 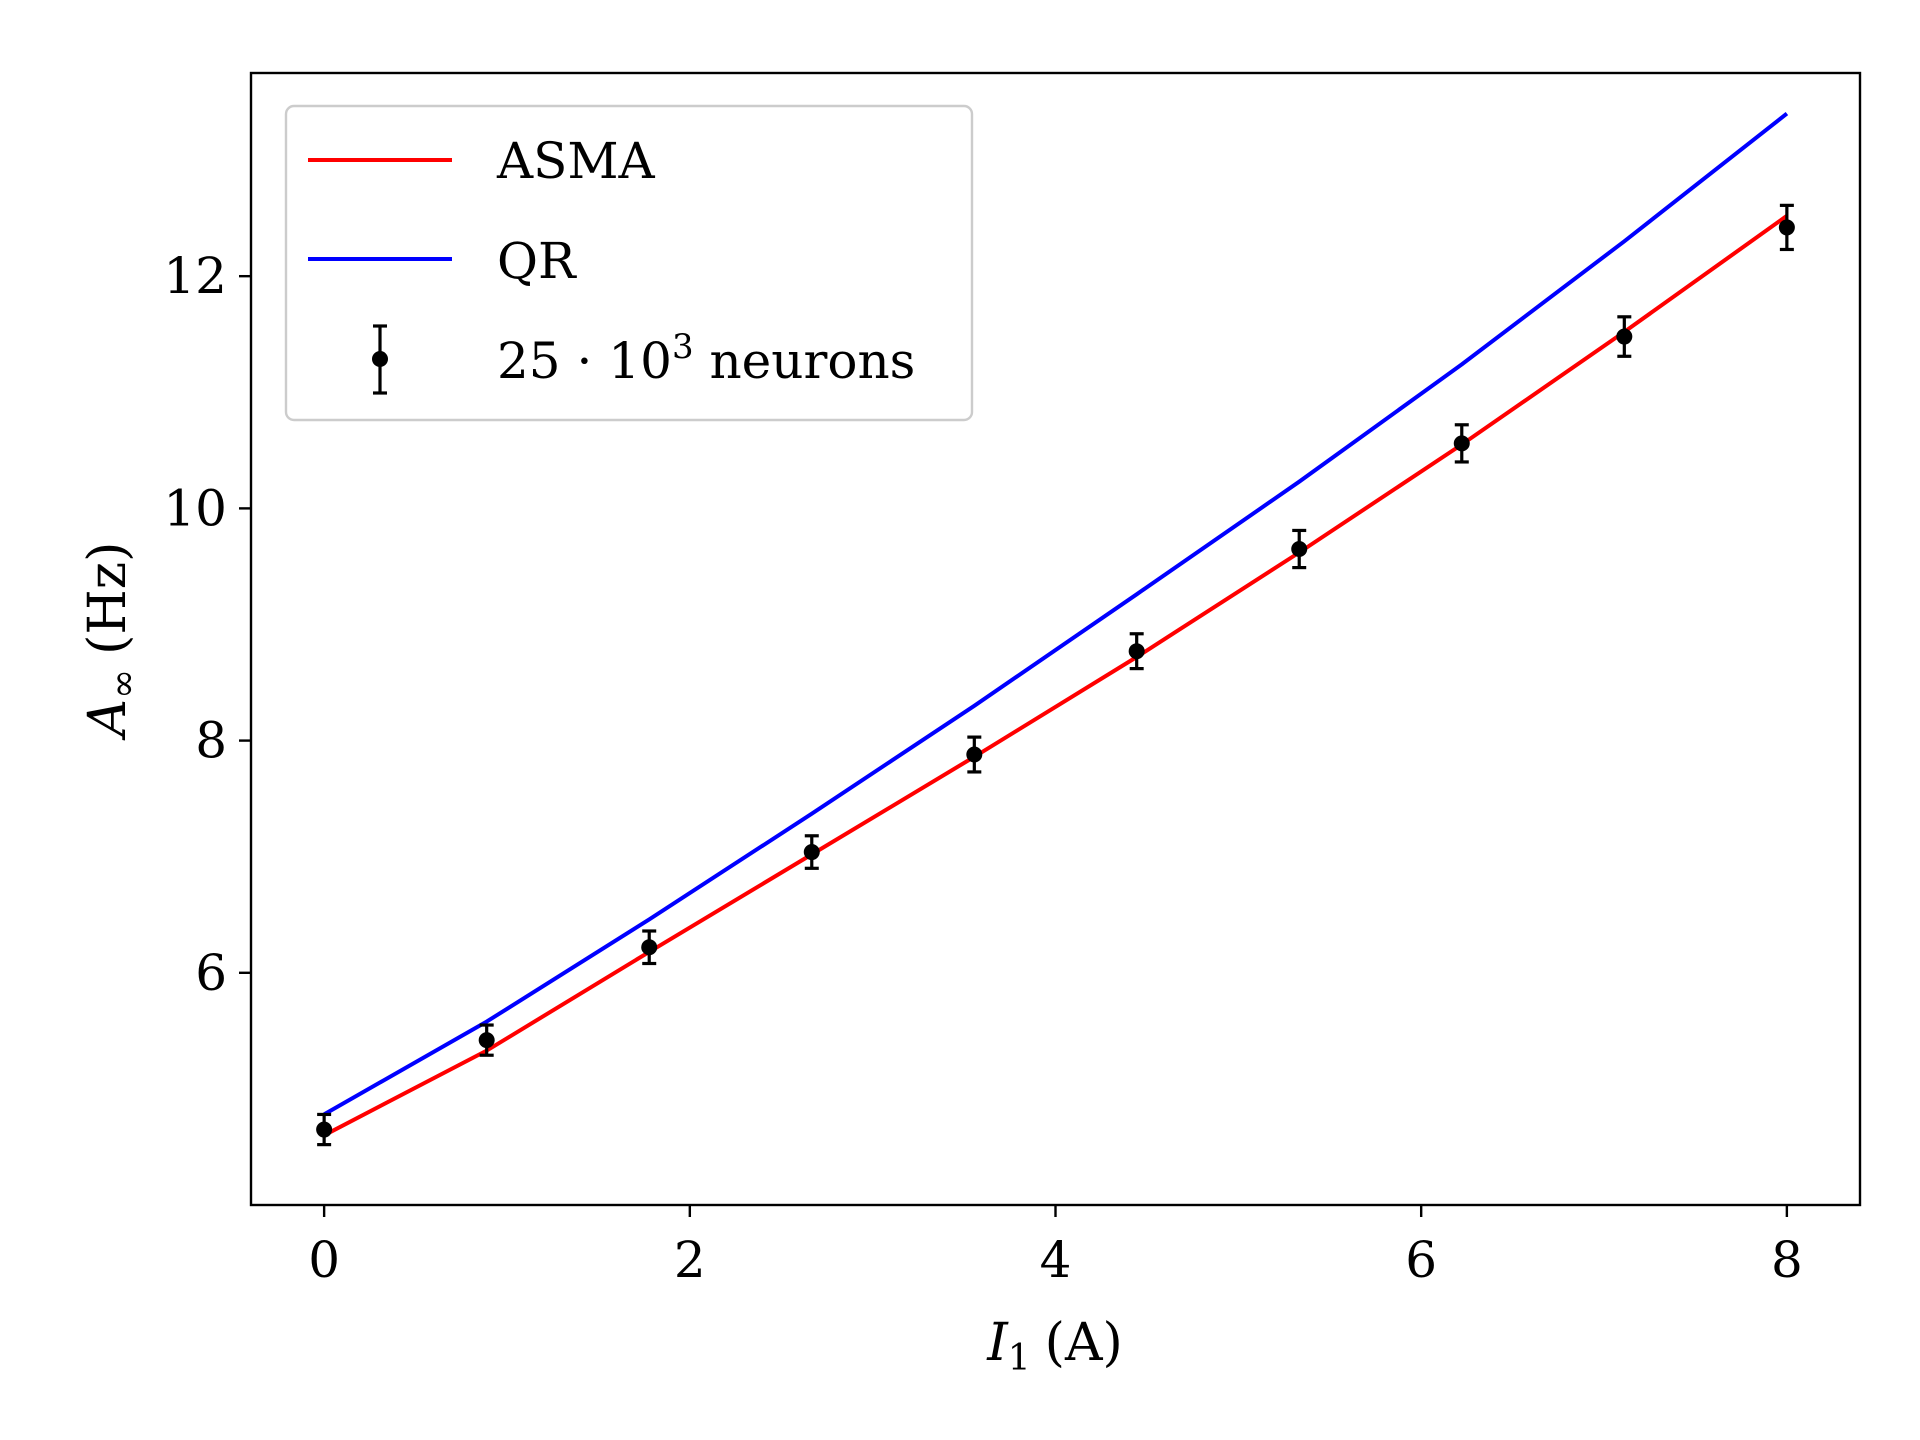 I want to click on y-axis-label: A∞(Hz), so click(x=111, y=641).